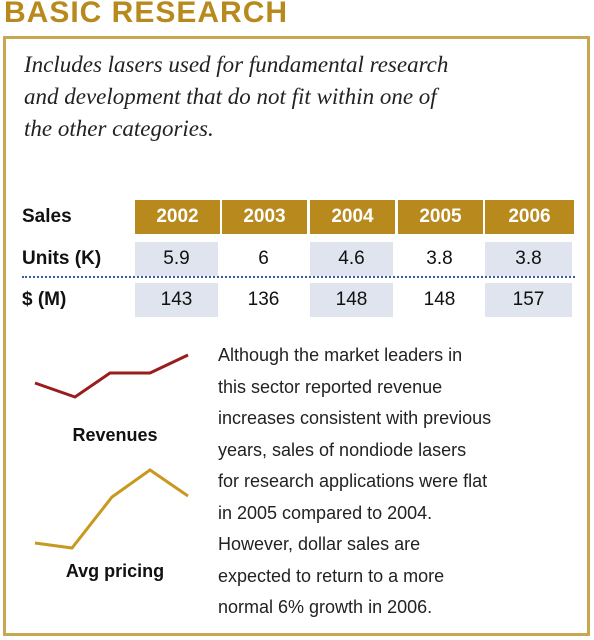  I want to click on row-divider, so click(298, 277).